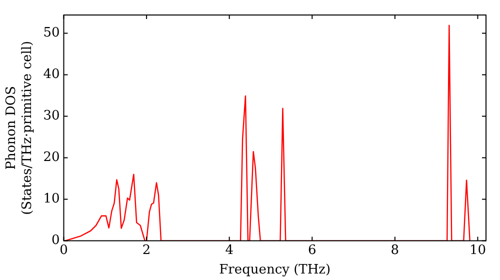 The width and height of the screenshot is (500, 280). I want to click on x-tick-label: 4, so click(229, 250).